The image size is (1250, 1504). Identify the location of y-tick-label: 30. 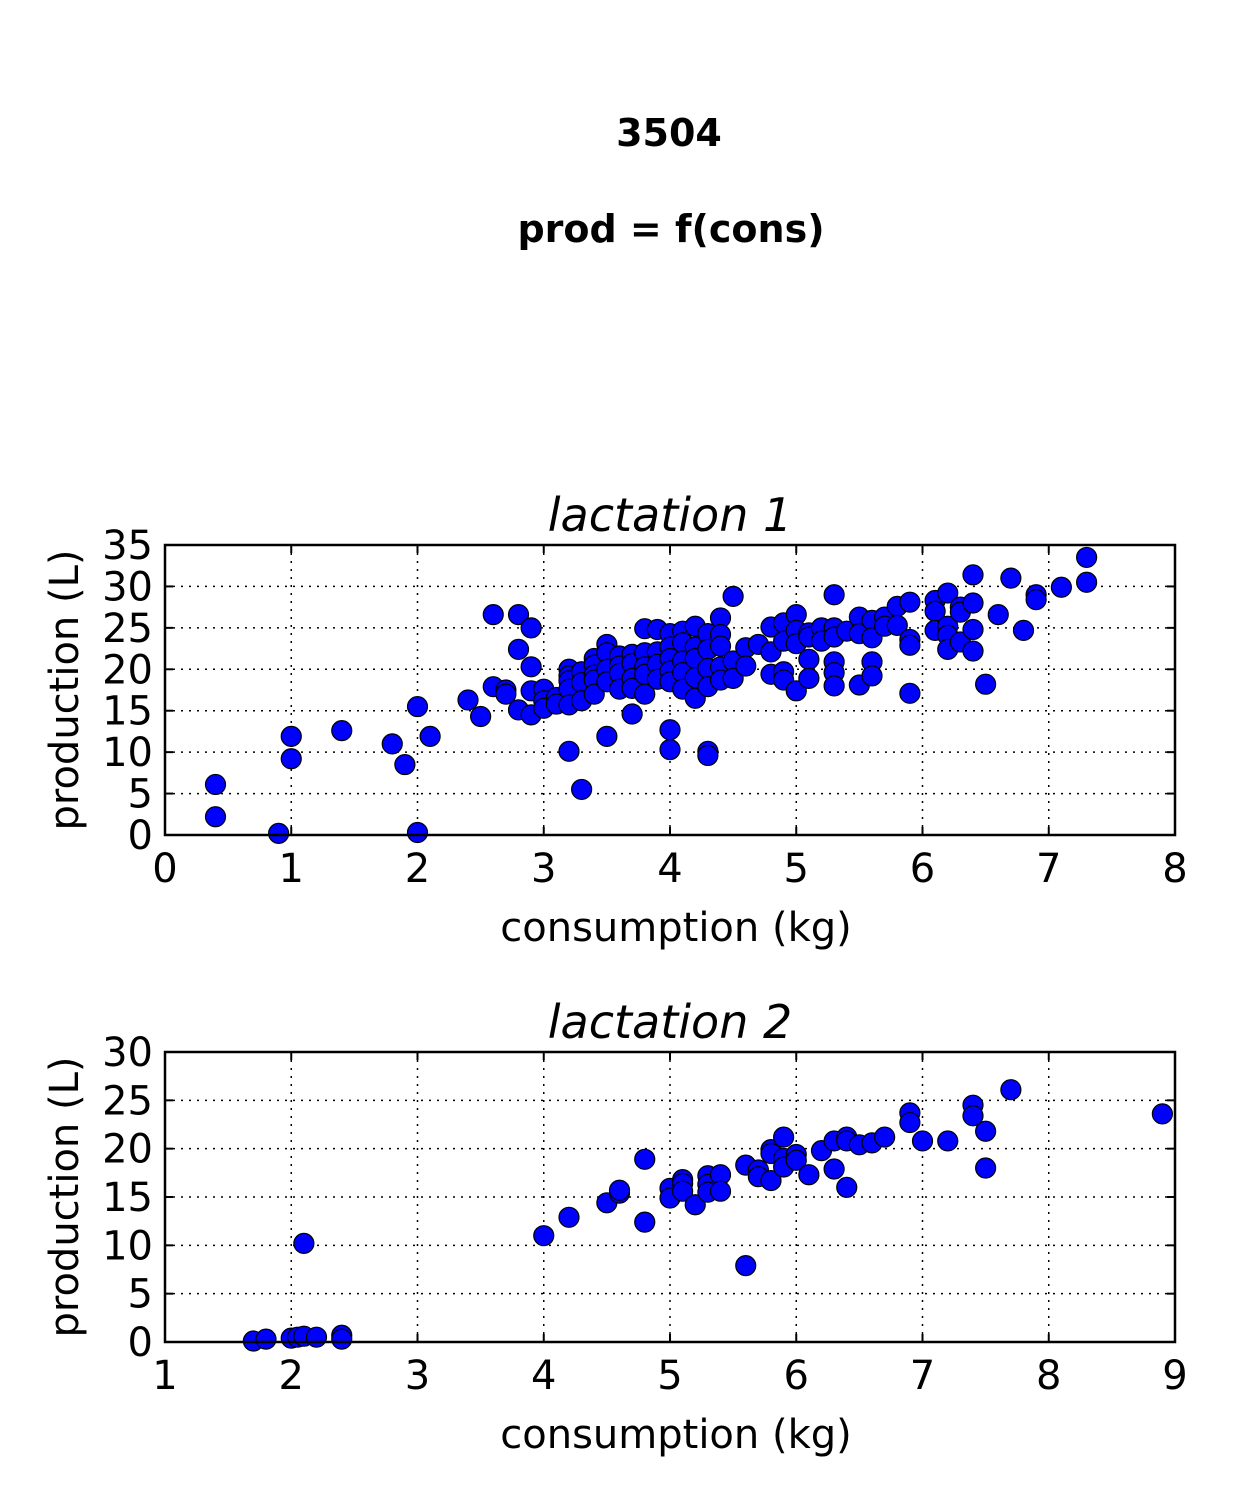
(127, 1053).